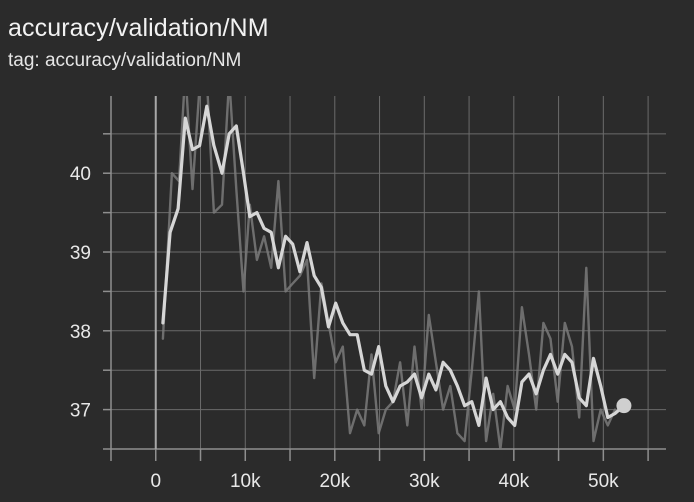 Image resolution: width=694 pixels, height=502 pixels. What do you see at coordinates (424, 481) in the screenshot?
I see `x-tick-label: 30k` at bounding box center [424, 481].